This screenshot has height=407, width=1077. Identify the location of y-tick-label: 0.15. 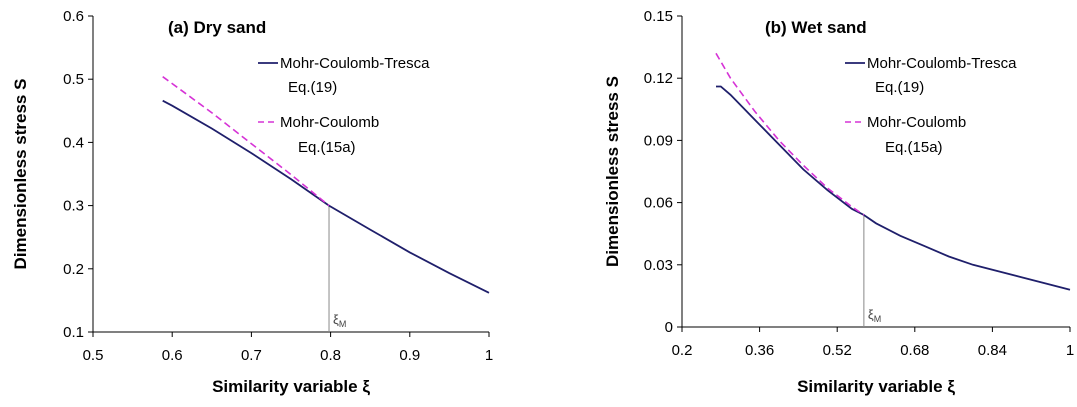
(658, 16).